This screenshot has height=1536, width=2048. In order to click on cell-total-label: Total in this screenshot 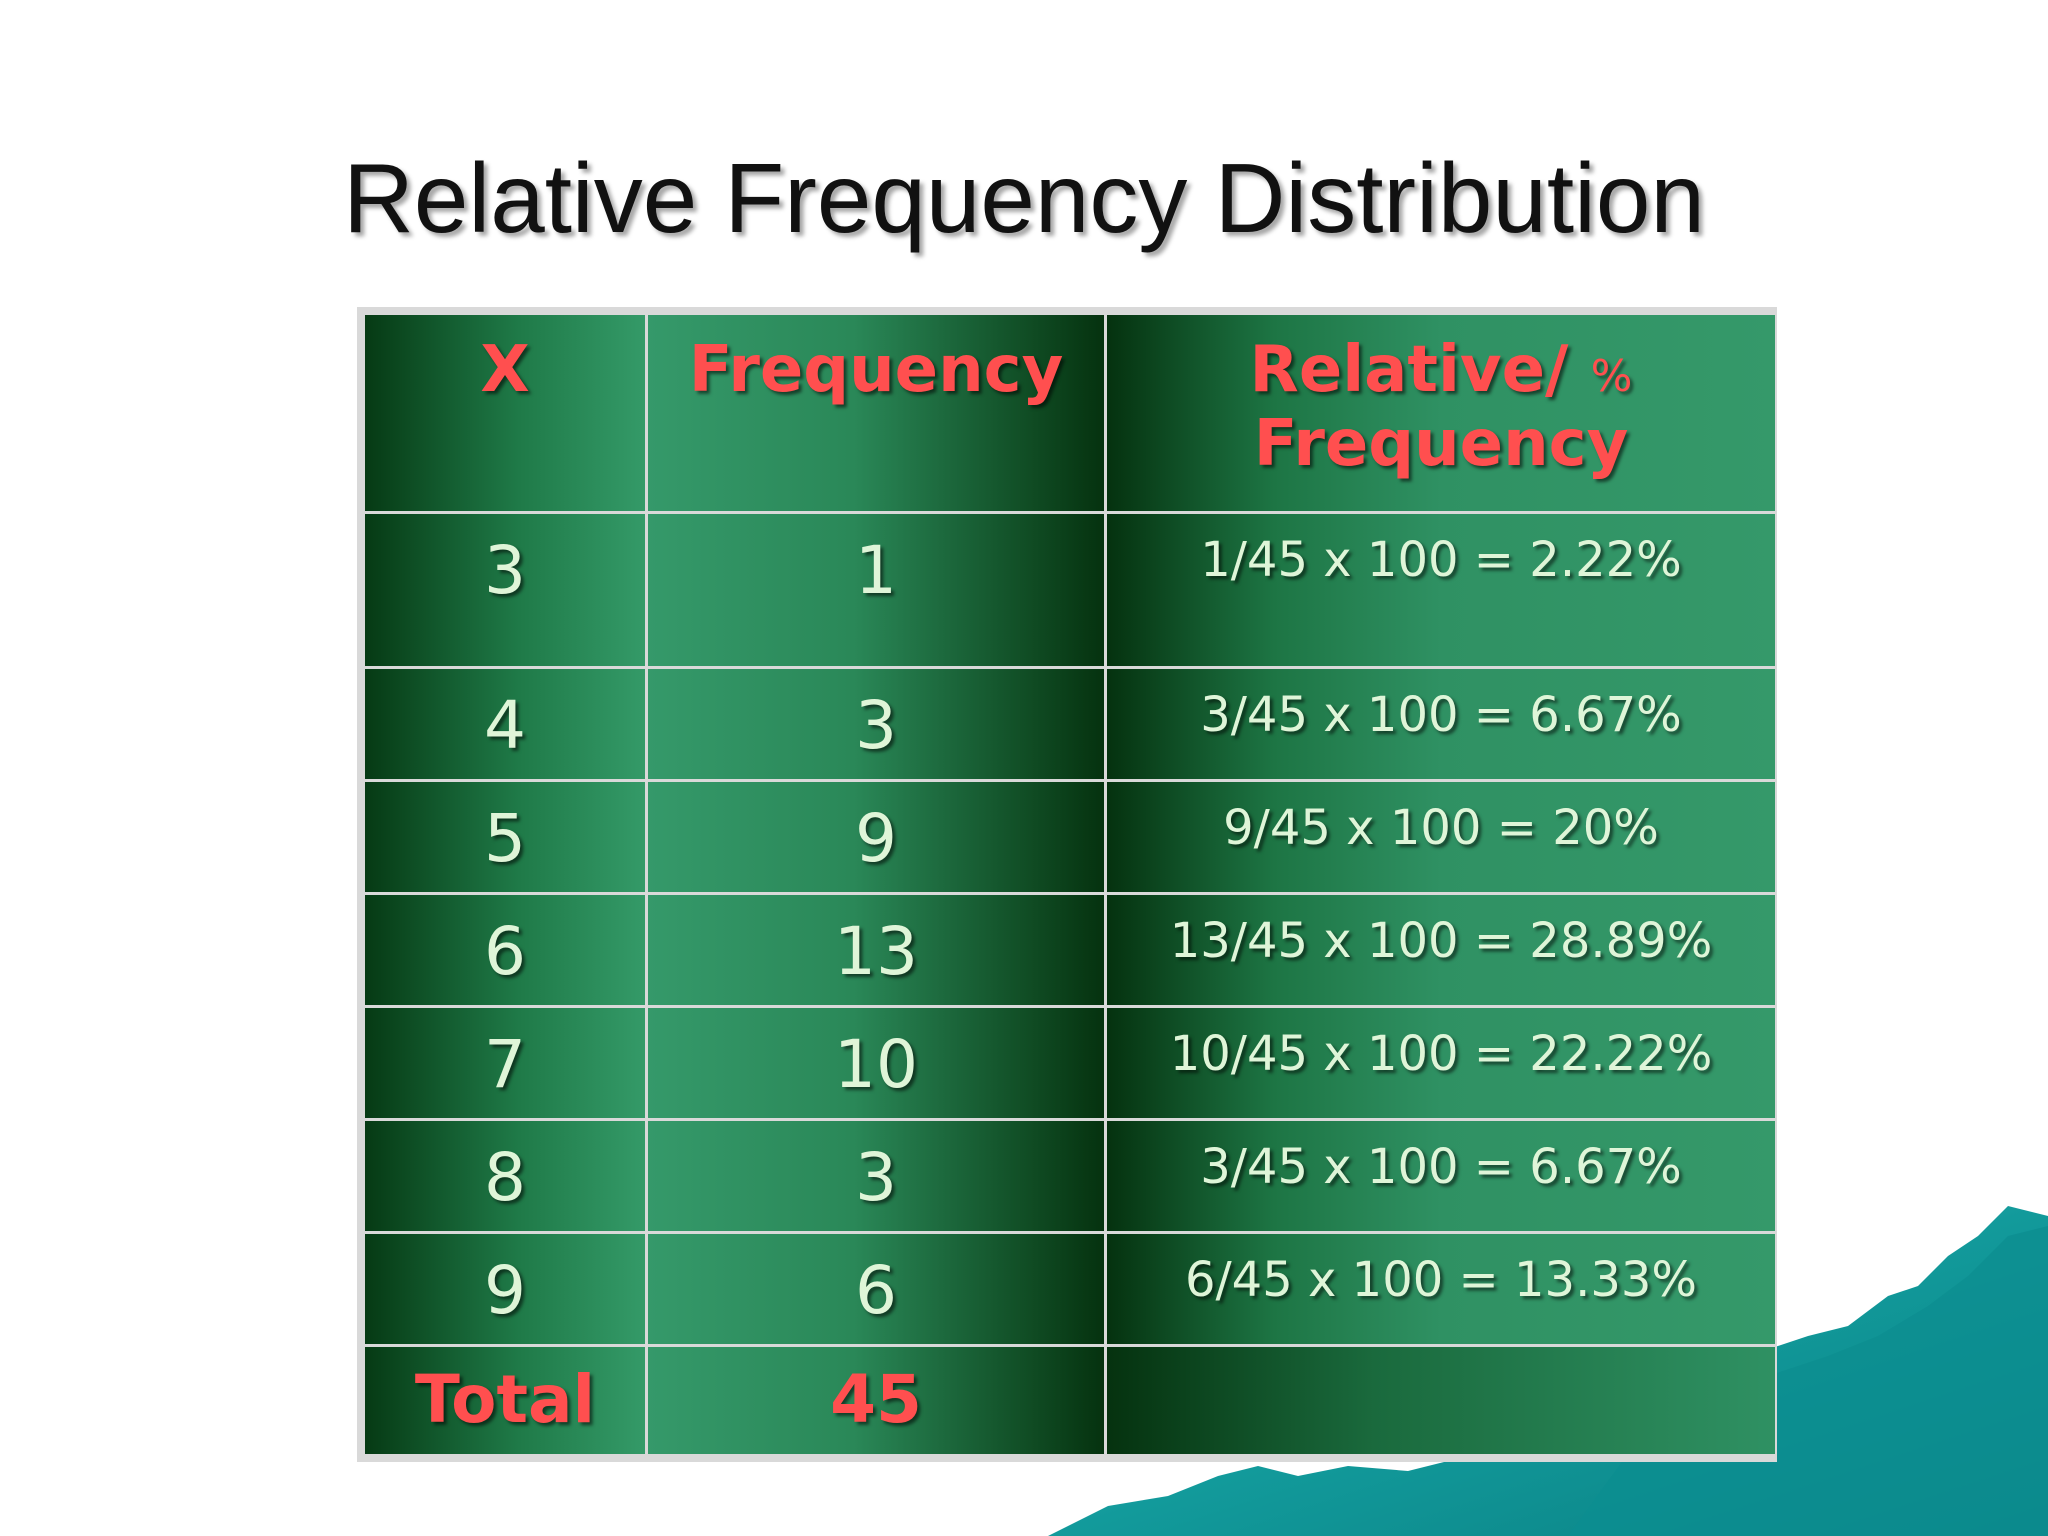, I will do `click(505, 1400)`.